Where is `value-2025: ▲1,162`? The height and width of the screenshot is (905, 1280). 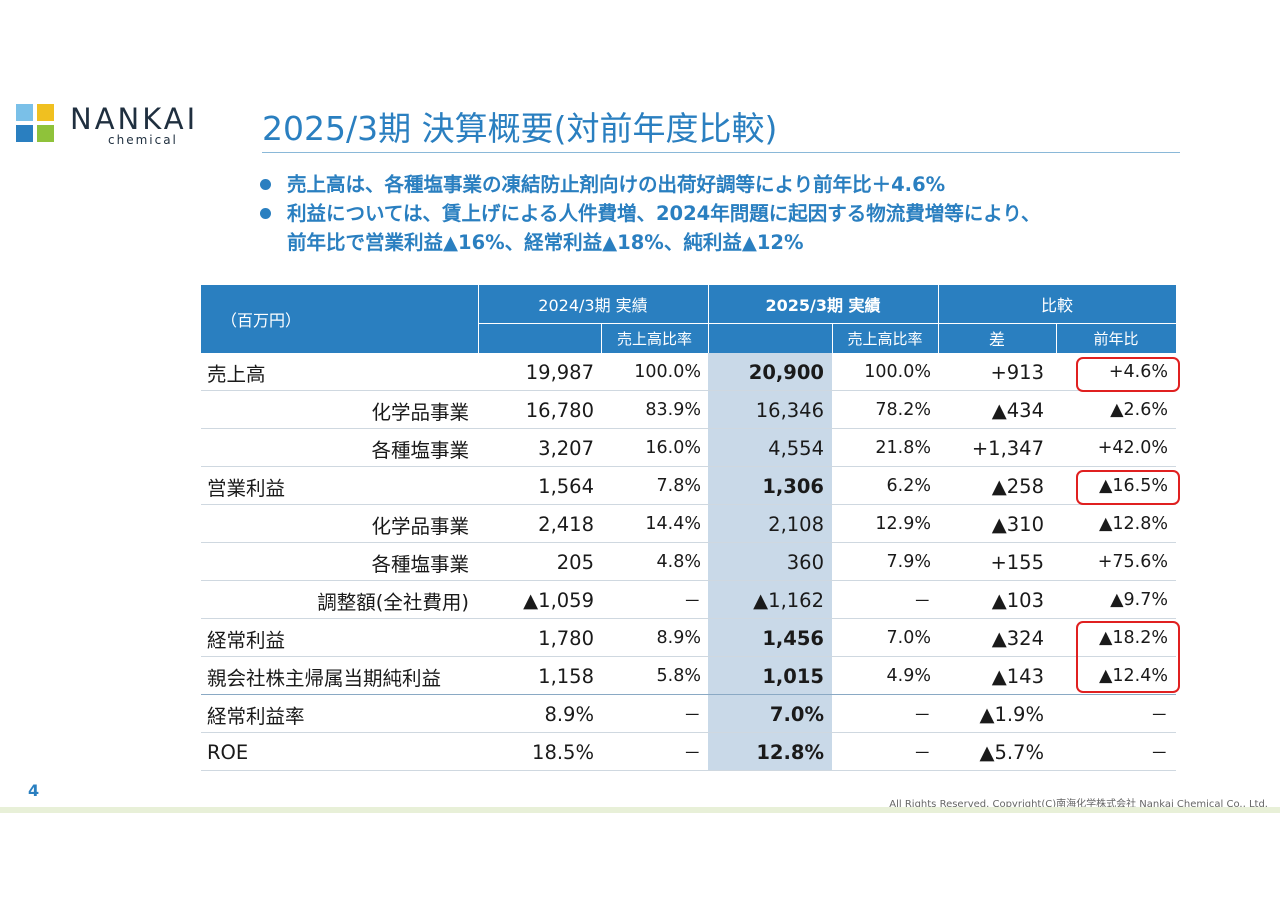
value-2025: ▲1,162 is located at coordinates (788, 600).